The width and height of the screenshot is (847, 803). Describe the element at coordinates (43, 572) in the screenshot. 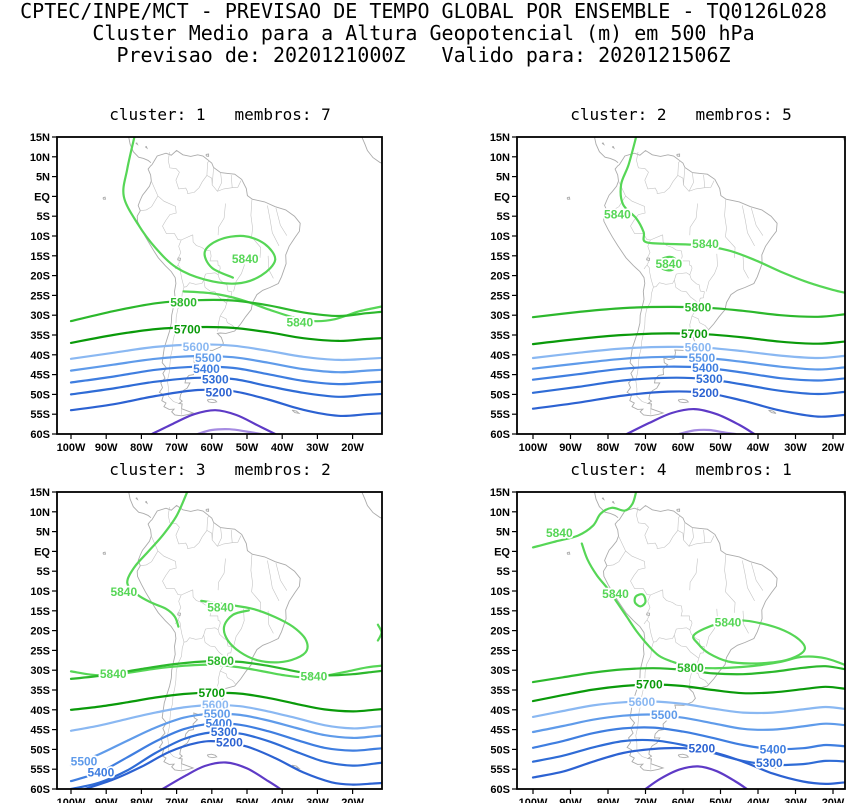

I see `y-tick-label: 5S` at that location.